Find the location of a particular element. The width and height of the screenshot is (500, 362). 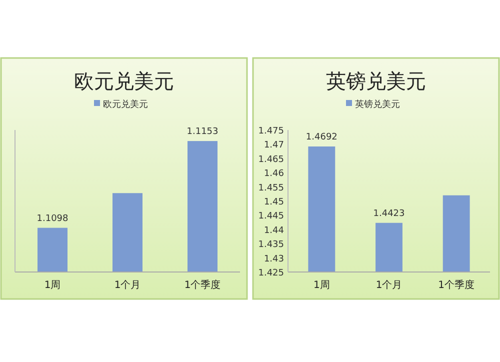

legend-label: 英镑兑美元 is located at coordinates (377, 104).